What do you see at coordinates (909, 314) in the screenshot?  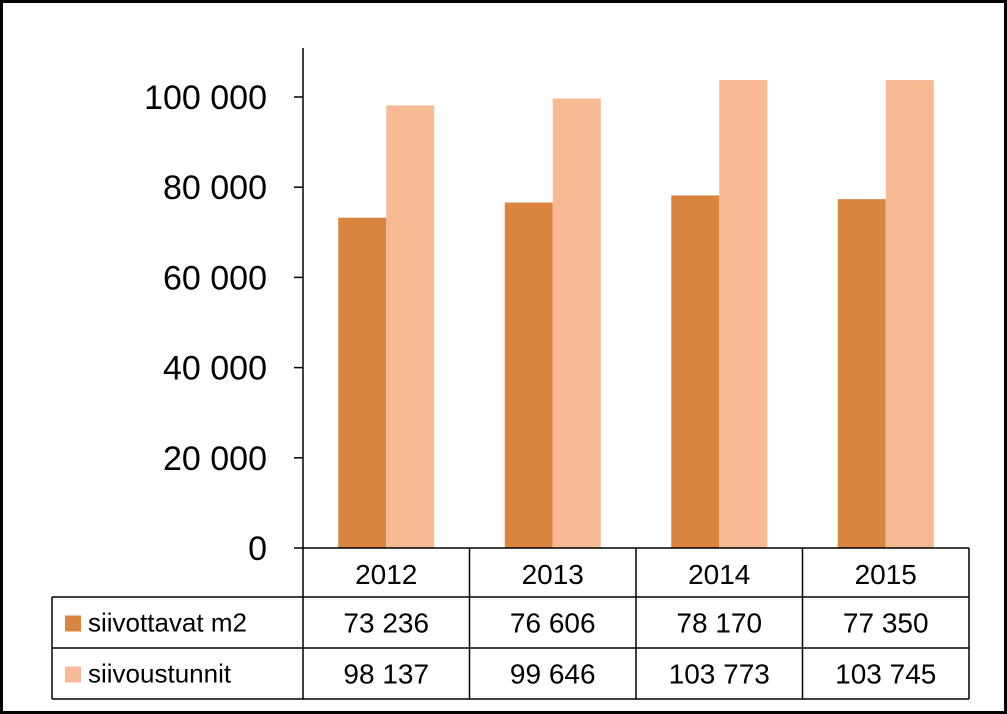 I see `bar-siivoustunnit-2015` at bounding box center [909, 314].